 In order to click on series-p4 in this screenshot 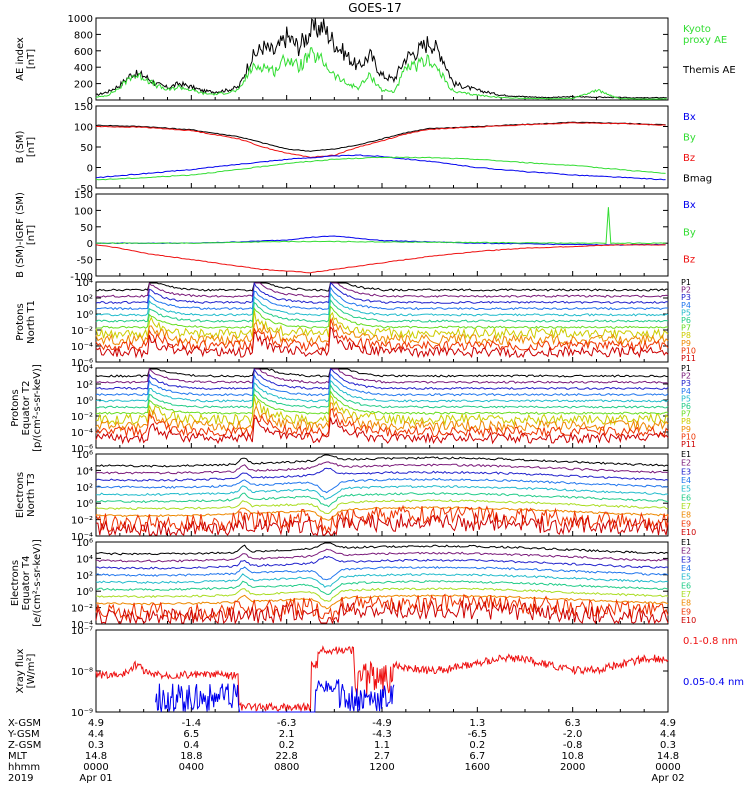, I will do `click(382, 385)`.